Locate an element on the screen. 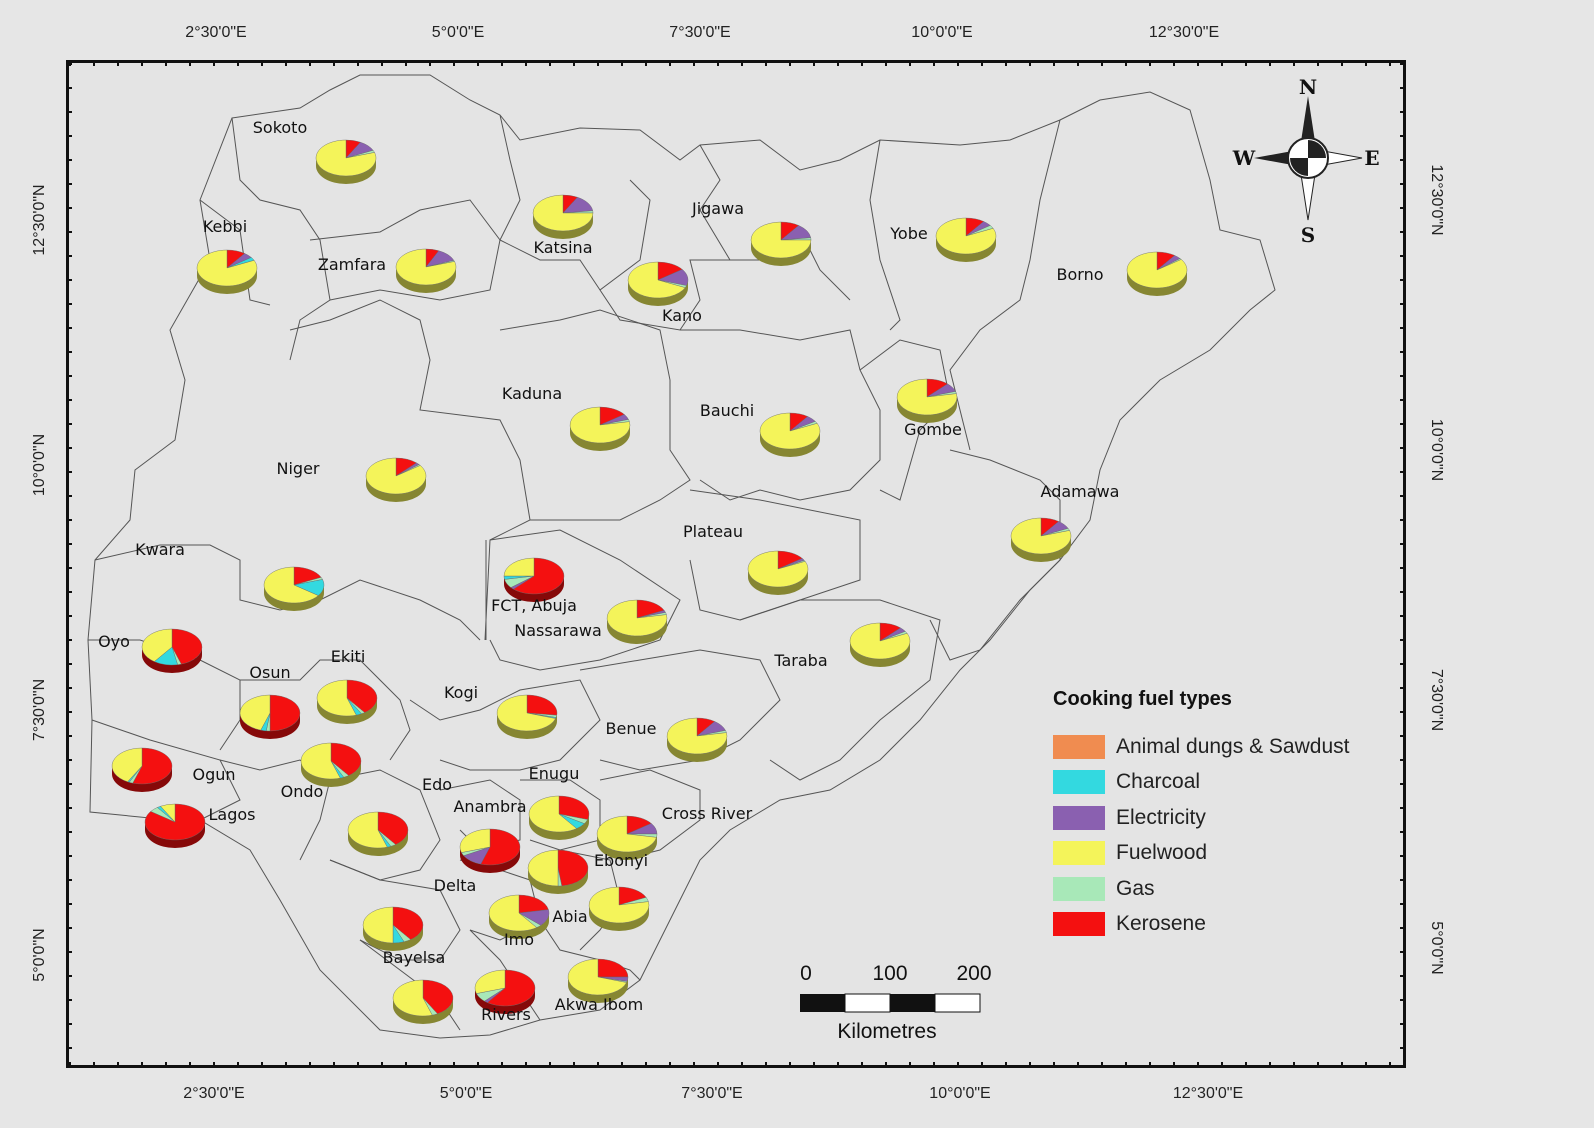  legend-item-electricity: Electricity is located at coordinates (1223, 818).